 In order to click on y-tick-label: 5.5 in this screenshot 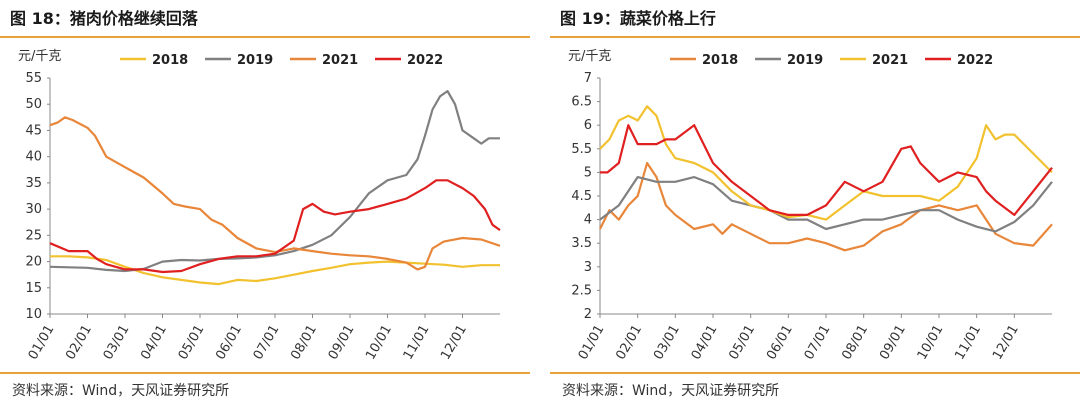, I will do `click(581, 149)`.